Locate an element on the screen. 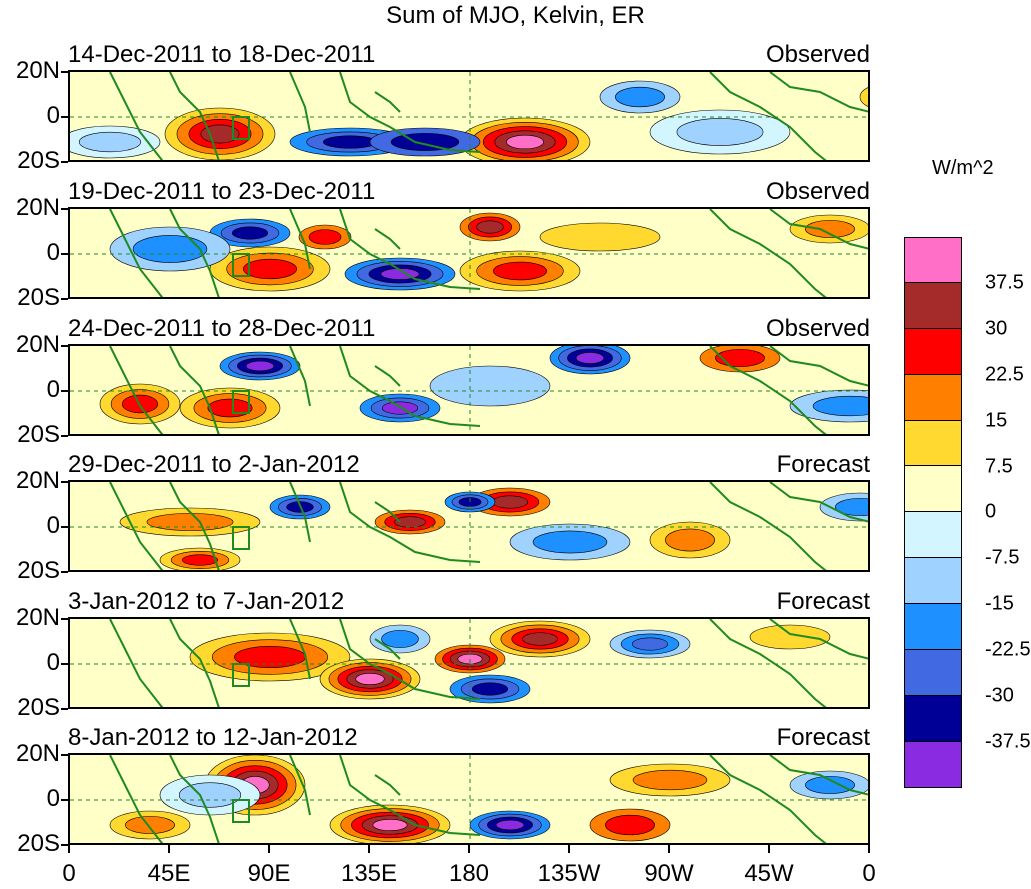  longitude-label: 135W is located at coordinates (569, 873).